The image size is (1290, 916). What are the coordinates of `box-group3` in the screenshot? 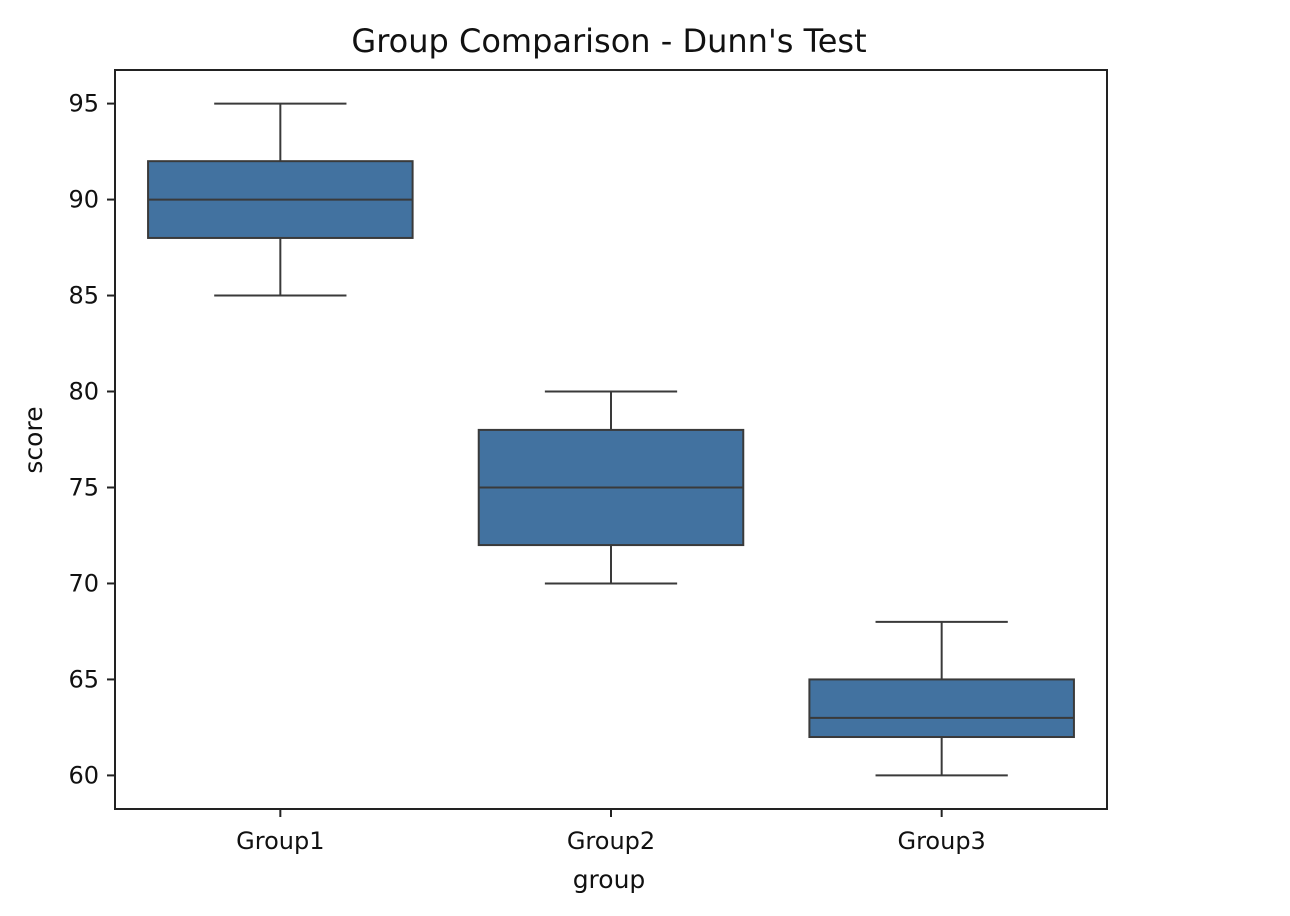 It's located at (941, 698).